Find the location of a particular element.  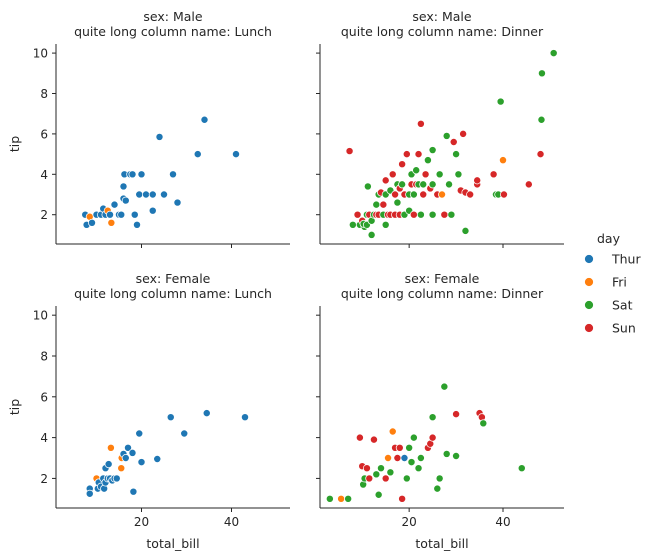

y-axis-label: tip is located at coordinates (14, 407).